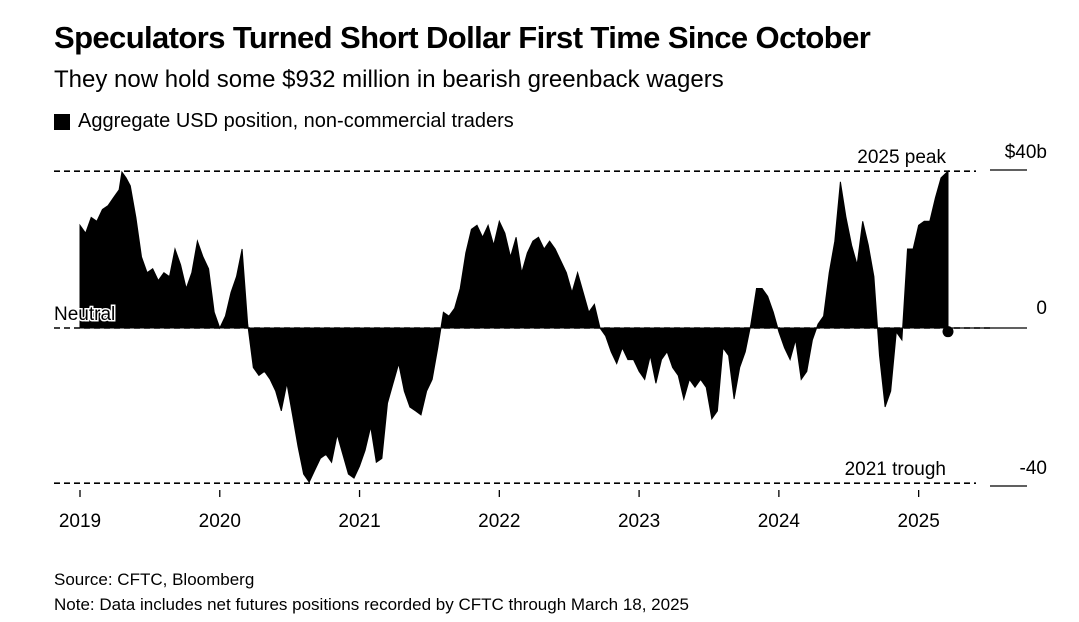 This screenshot has height=622, width=1079. I want to click on legend-swatch-icon, so click(62, 121).